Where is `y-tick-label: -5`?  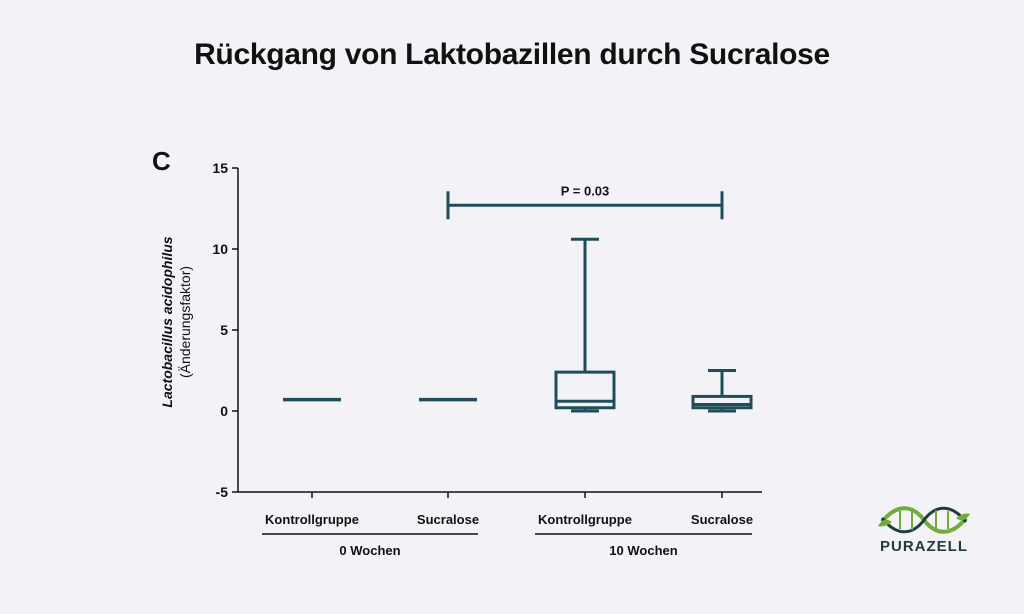
y-tick-label: -5 is located at coordinates (222, 492).